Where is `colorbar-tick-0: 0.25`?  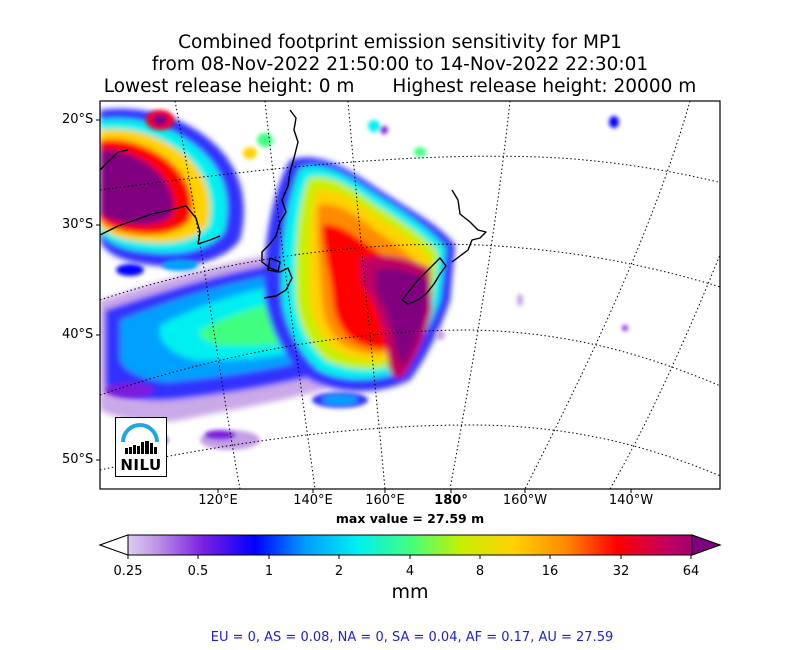 colorbar-tick-0: 0.25 is located at coordinates (128, 571).